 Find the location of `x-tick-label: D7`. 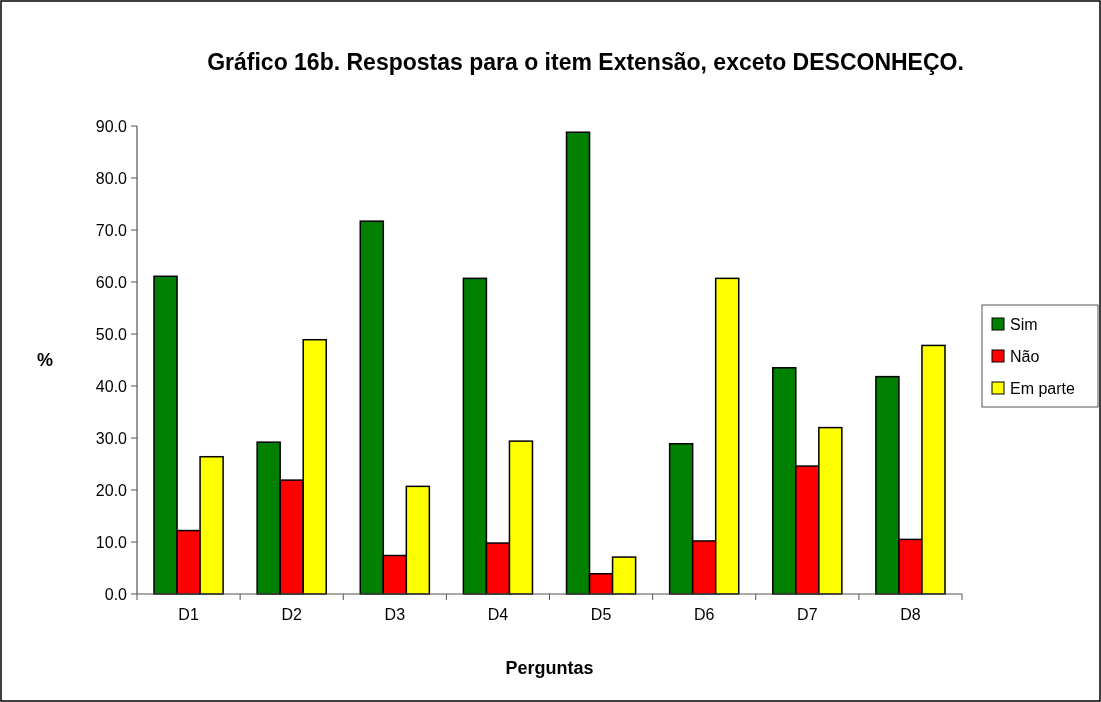

x-tick-label: D7 is located at coordinates (807, 614).